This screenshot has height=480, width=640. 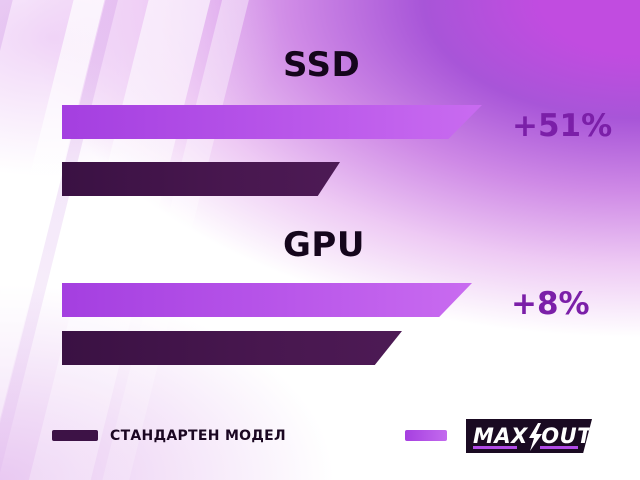 What do you see at coordinates (495, 447) in the screenshot?
I see `logo-underline-left` at bounding box center [495, 447].